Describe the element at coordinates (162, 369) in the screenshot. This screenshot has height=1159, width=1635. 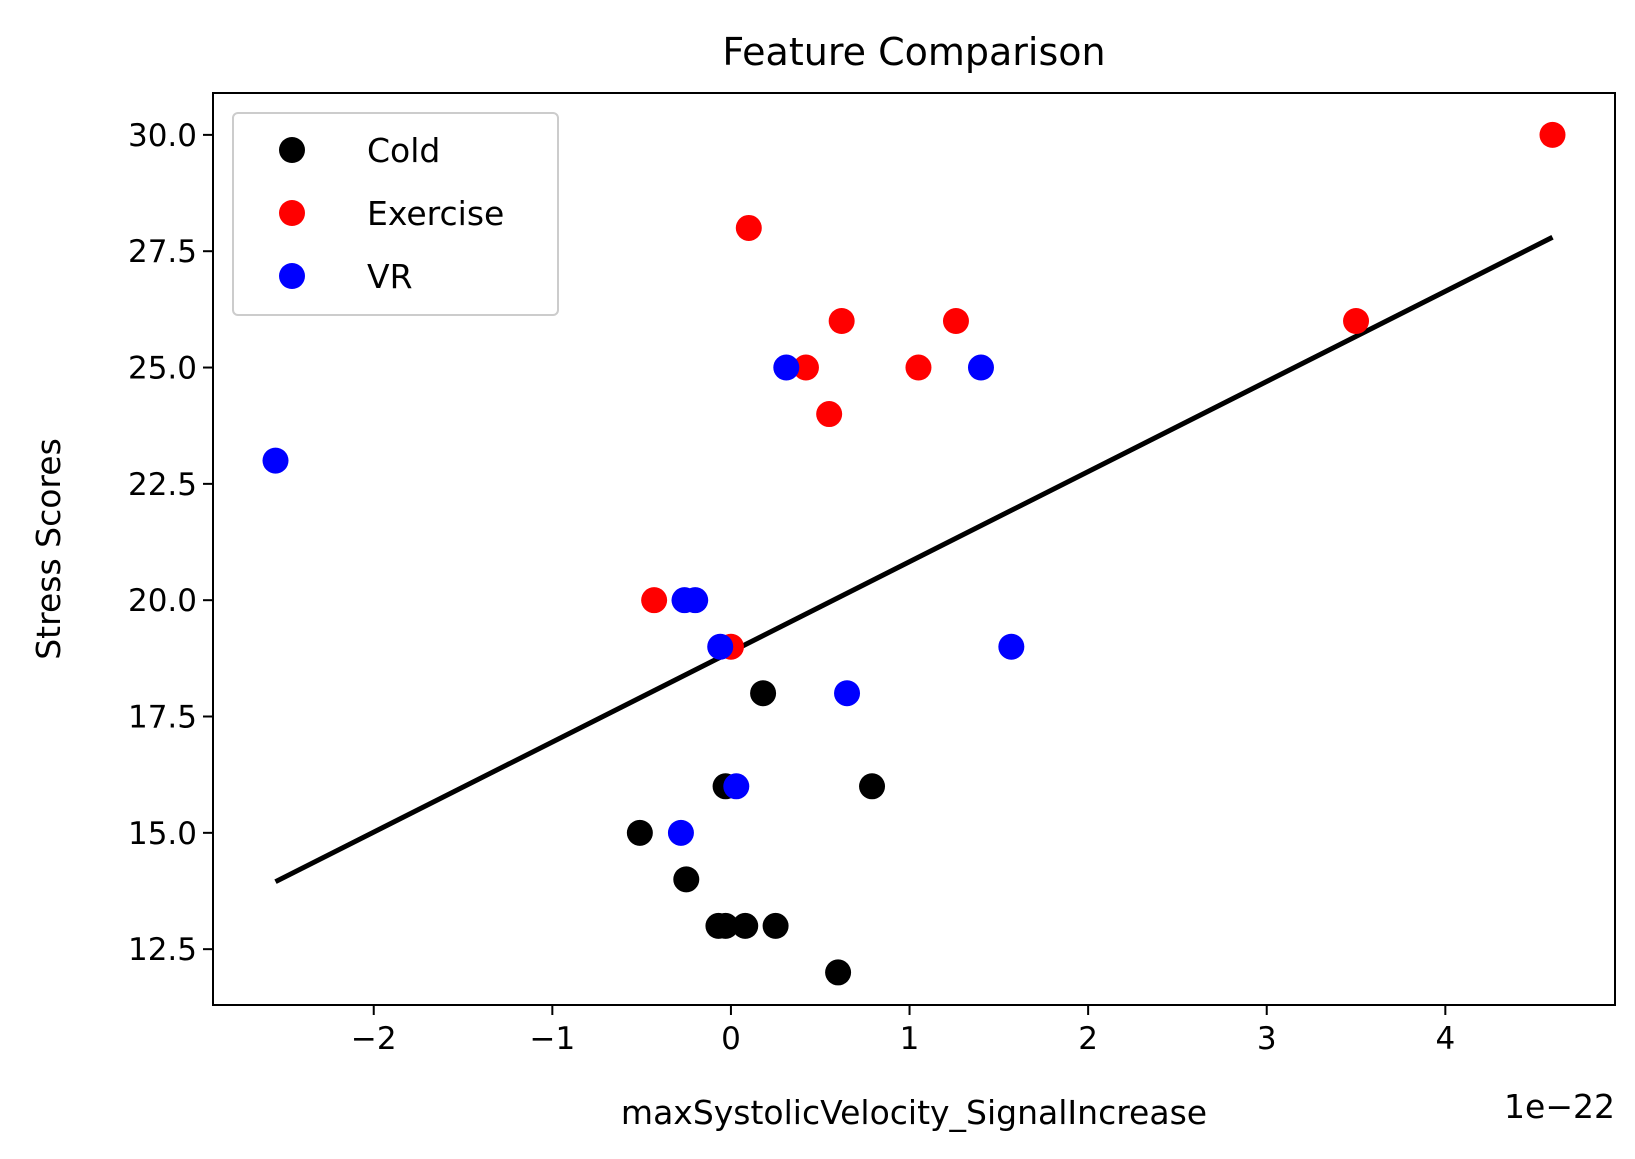
I see `y-tick-label: 25.0` at that location.